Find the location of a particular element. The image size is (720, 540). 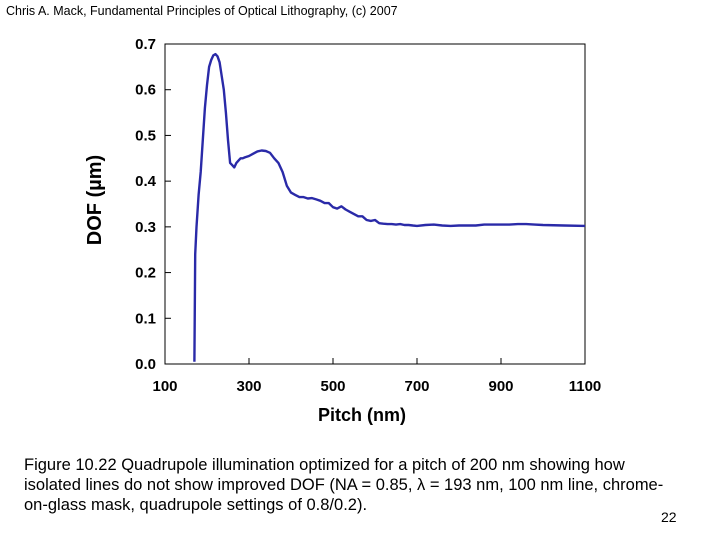

y-tick-label: 0.2 is located at coordinates (145, 273).